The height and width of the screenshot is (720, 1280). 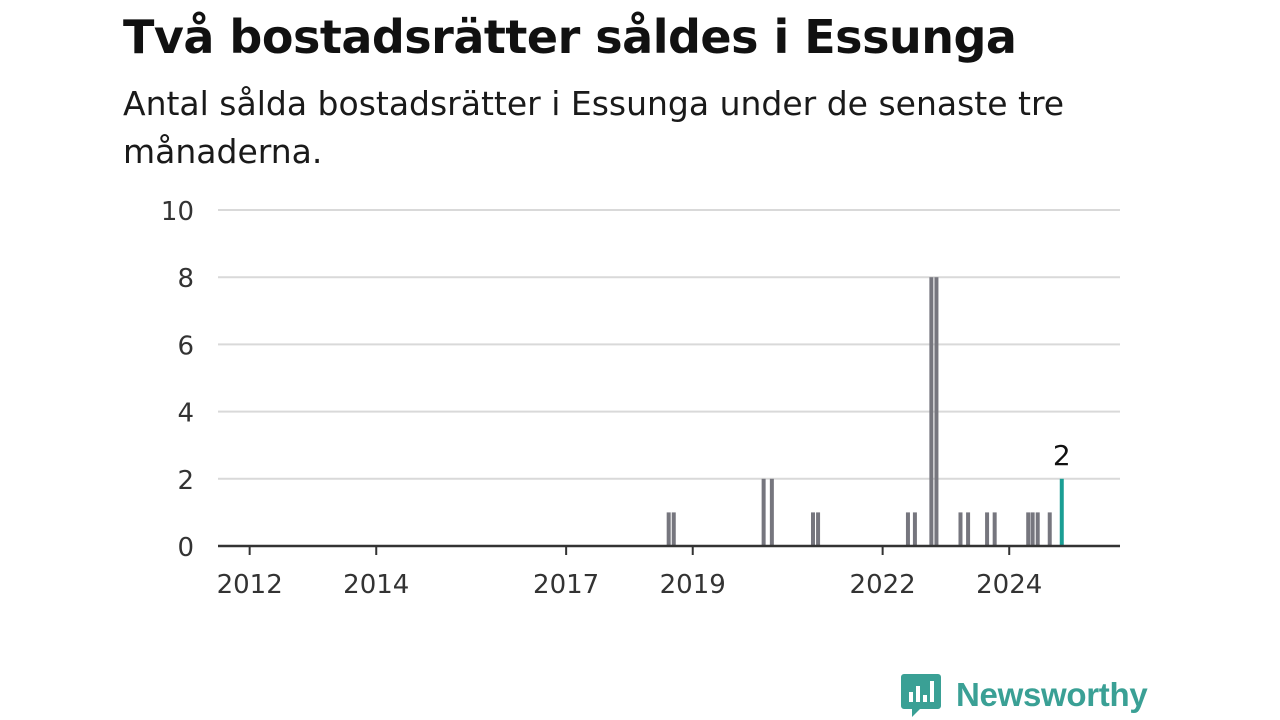 What do you see at coordinates (185, 414) in the screenshot?
I see `y-tick-label: 4` at bounding box center [185, 414].